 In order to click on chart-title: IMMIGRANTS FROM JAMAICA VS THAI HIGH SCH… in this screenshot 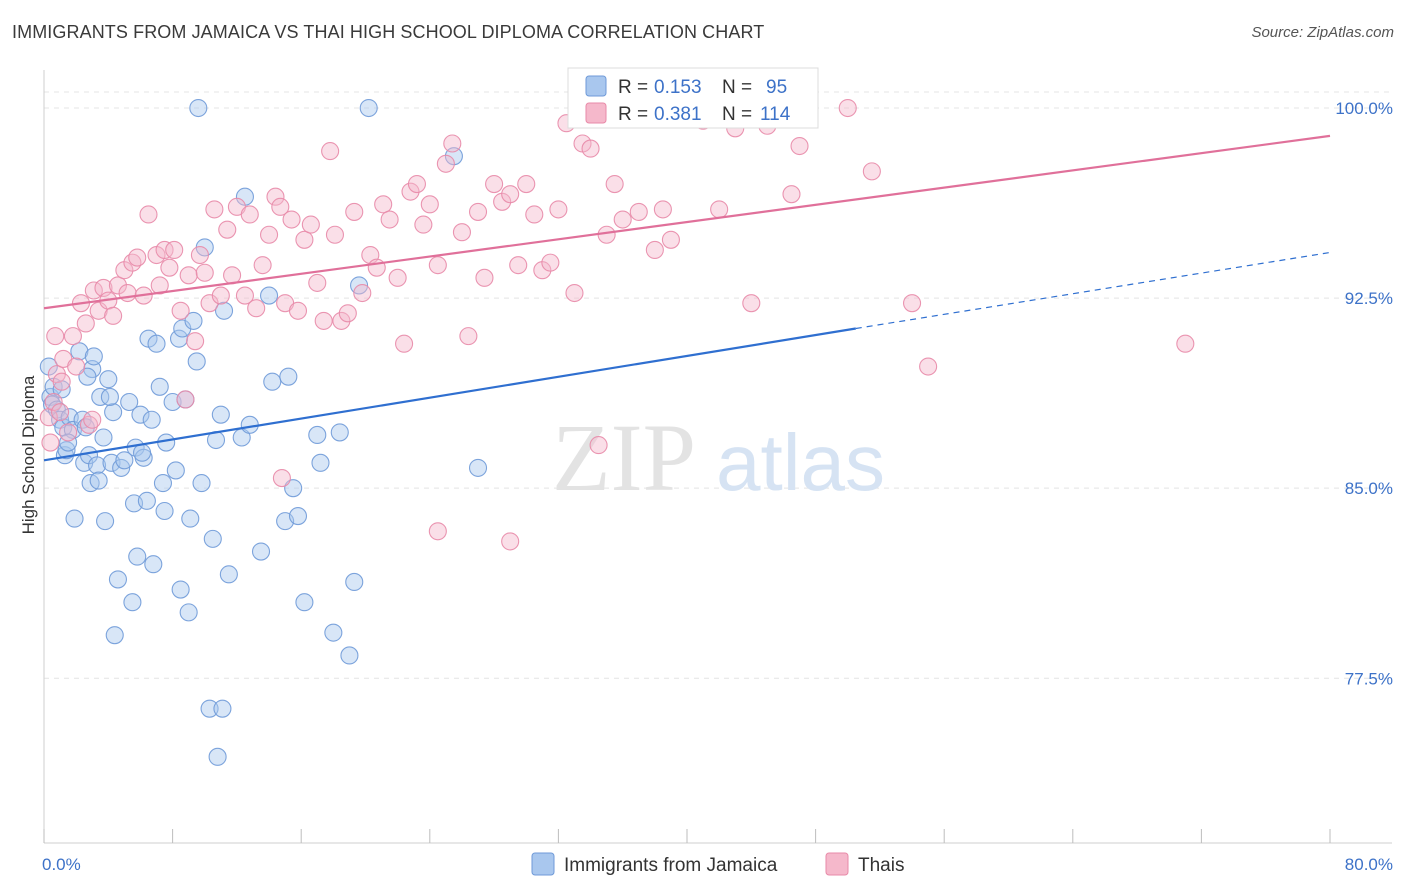, I will do `click(388, 32)`.